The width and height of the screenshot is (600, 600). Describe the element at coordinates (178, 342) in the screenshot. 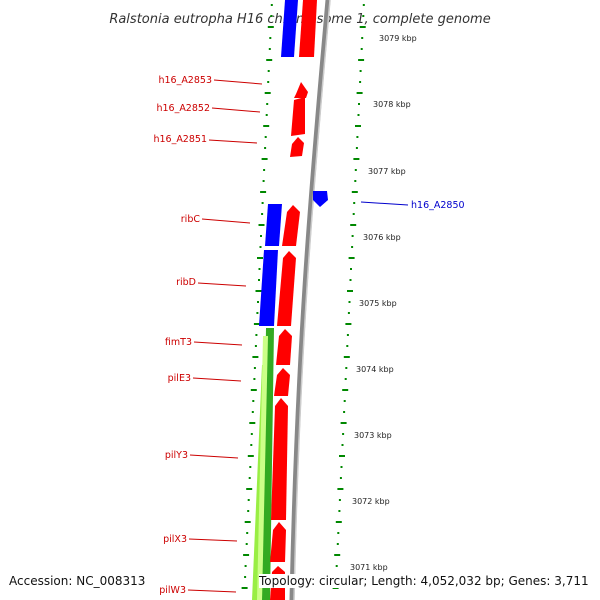

I see `label-fimT3: fimT3` at that location.